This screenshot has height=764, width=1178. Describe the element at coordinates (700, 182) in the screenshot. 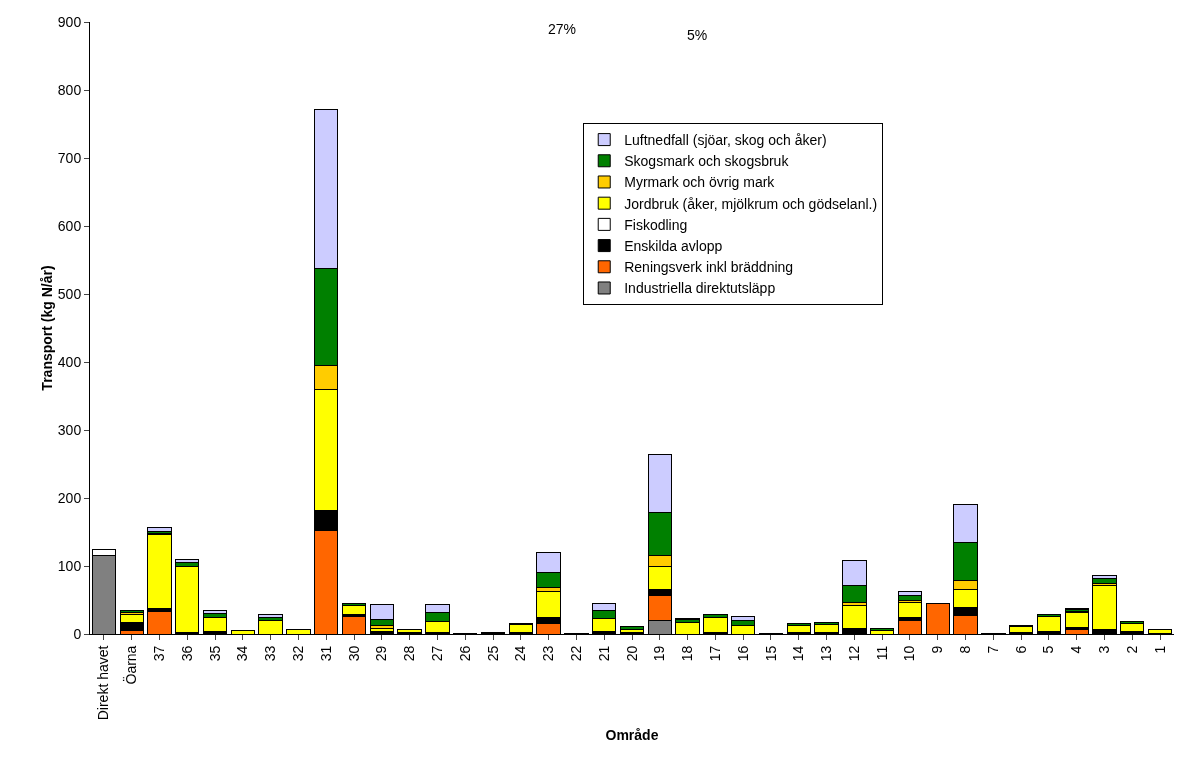

I see `legend-label: Myrmark och övrig mark` at that location.